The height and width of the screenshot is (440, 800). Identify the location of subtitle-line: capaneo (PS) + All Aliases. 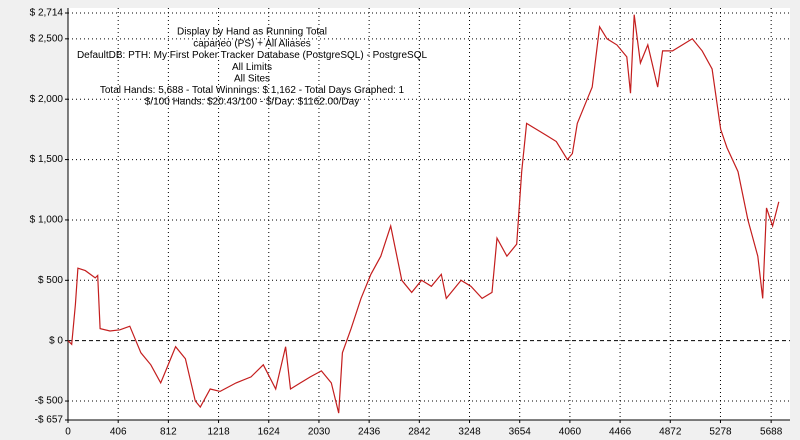
(252, 44).